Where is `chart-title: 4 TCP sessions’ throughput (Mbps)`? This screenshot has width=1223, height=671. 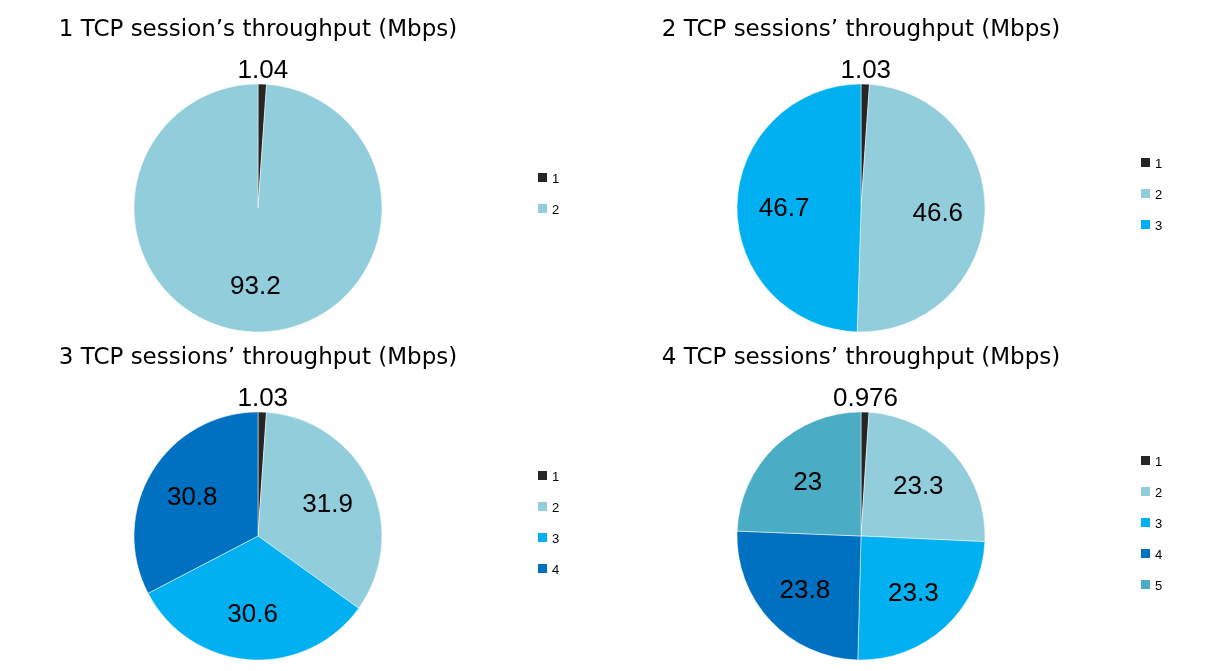
chart-title: 4 TCP sessions’ throughput (Mbps) is located at coordinates (861, 356).